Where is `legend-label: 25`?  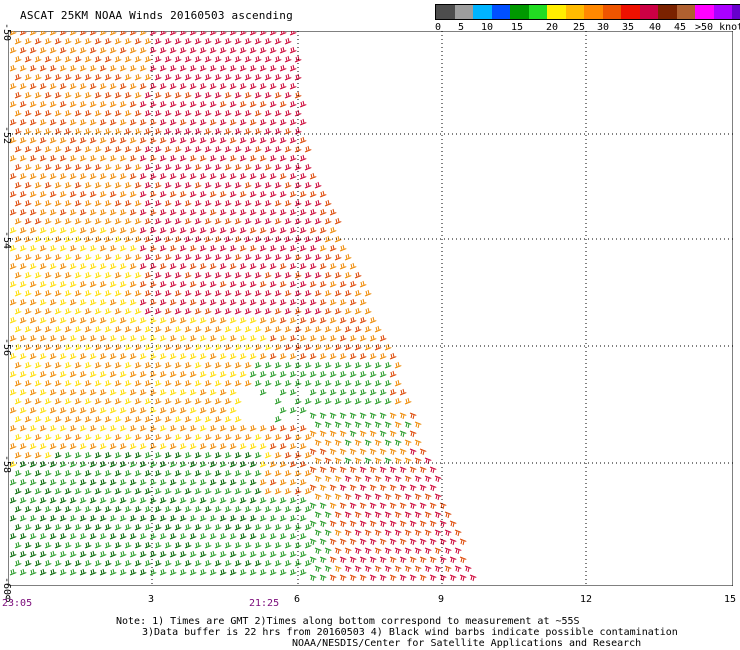 legend-label: 25 is located at coordinates (579, 27).